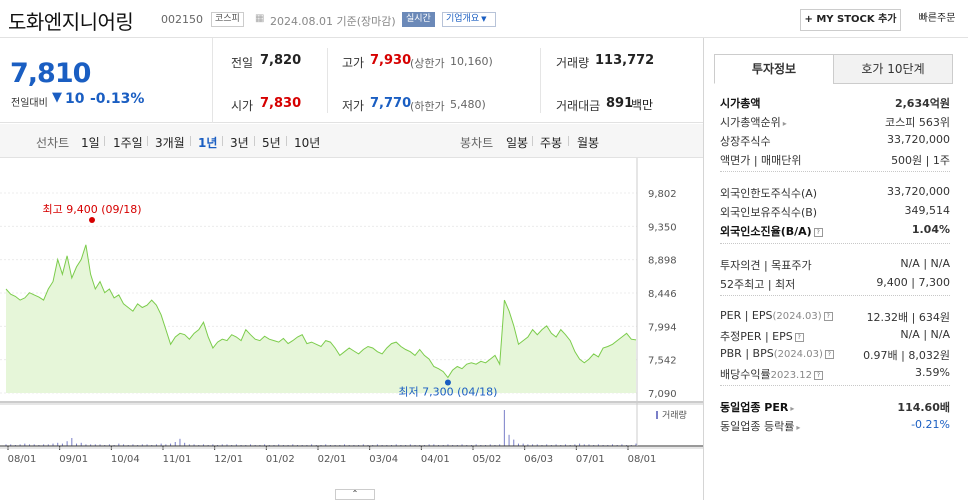  Describe the element at coordinates (835, 230) in the screenshot. I see `foreign-ratio-row: 외국인소진율(B/A)? 1.04%` at that location.